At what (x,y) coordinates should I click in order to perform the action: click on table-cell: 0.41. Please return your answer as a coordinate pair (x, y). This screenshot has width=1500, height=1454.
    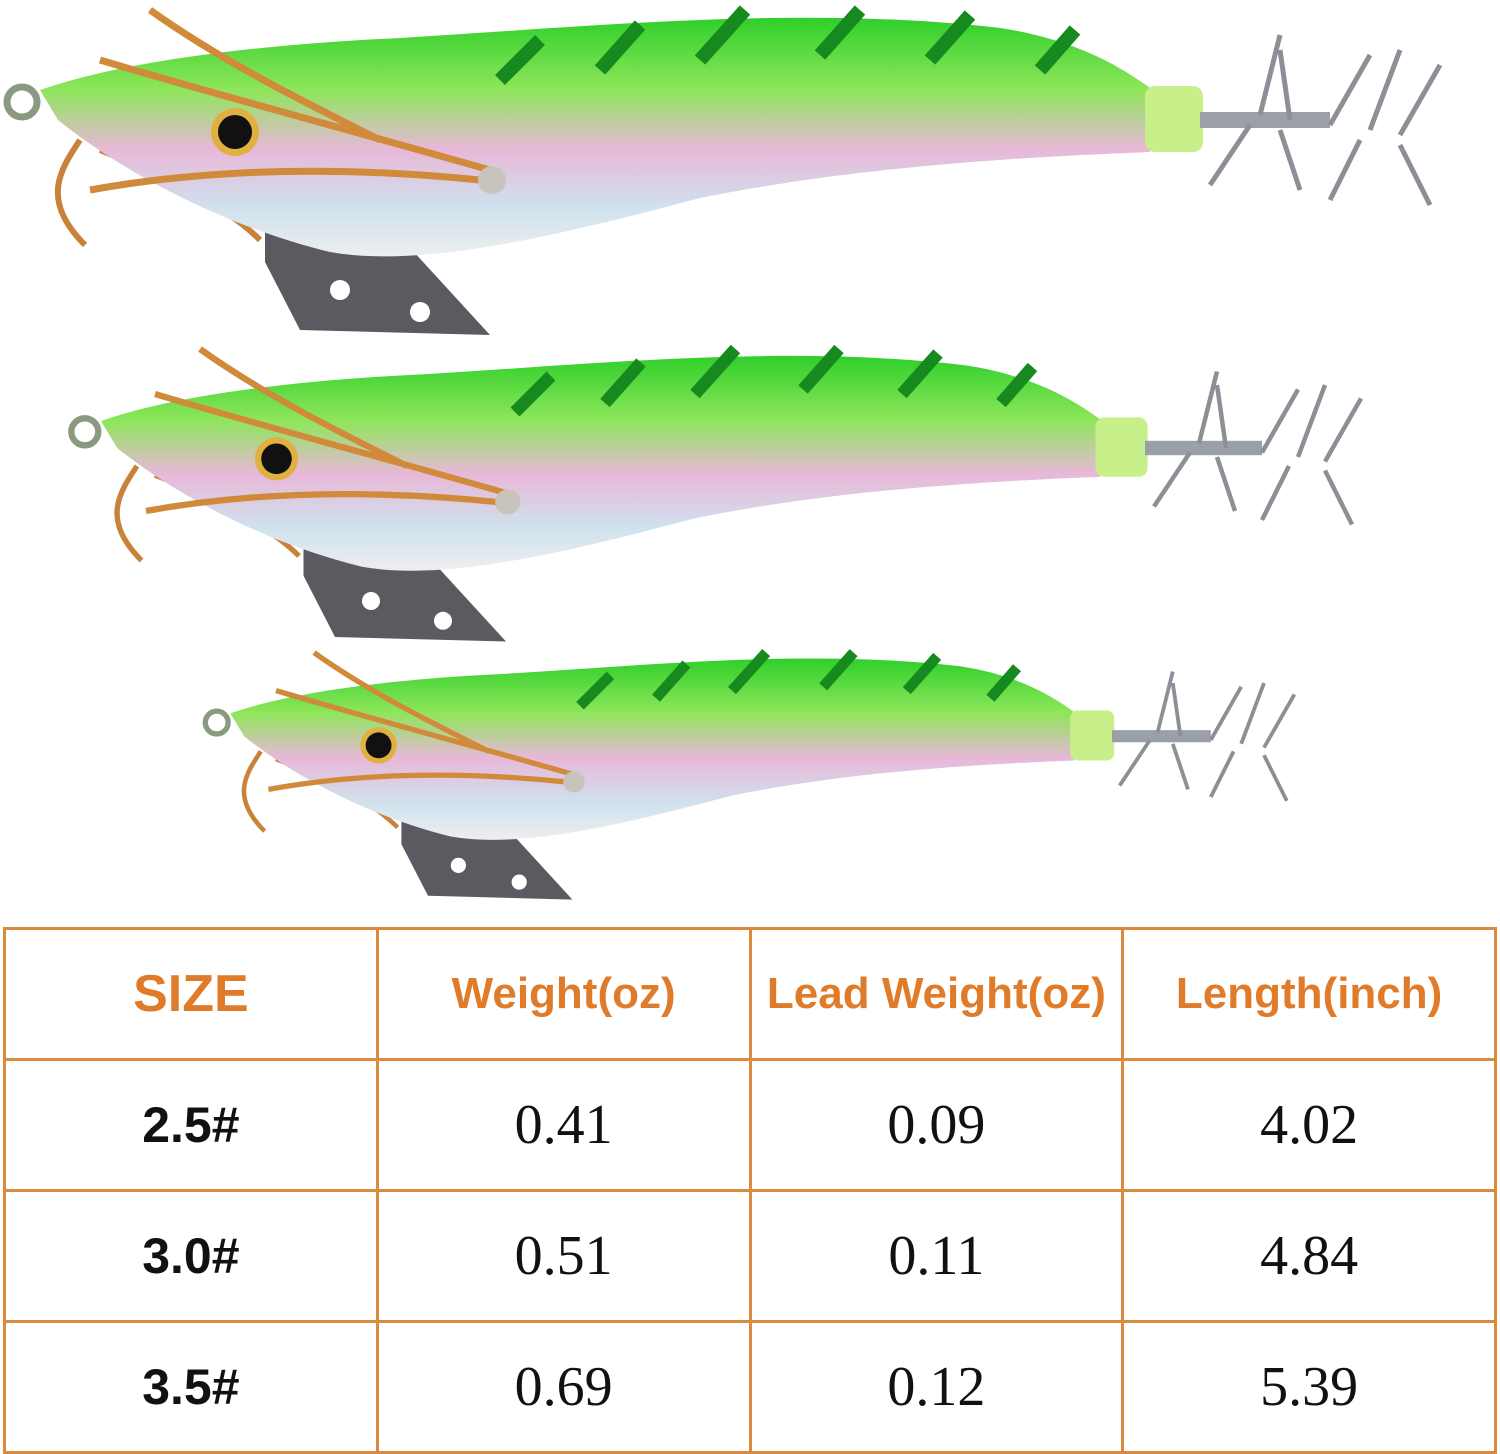
    Looking at the image, I should click on (563, 1125).